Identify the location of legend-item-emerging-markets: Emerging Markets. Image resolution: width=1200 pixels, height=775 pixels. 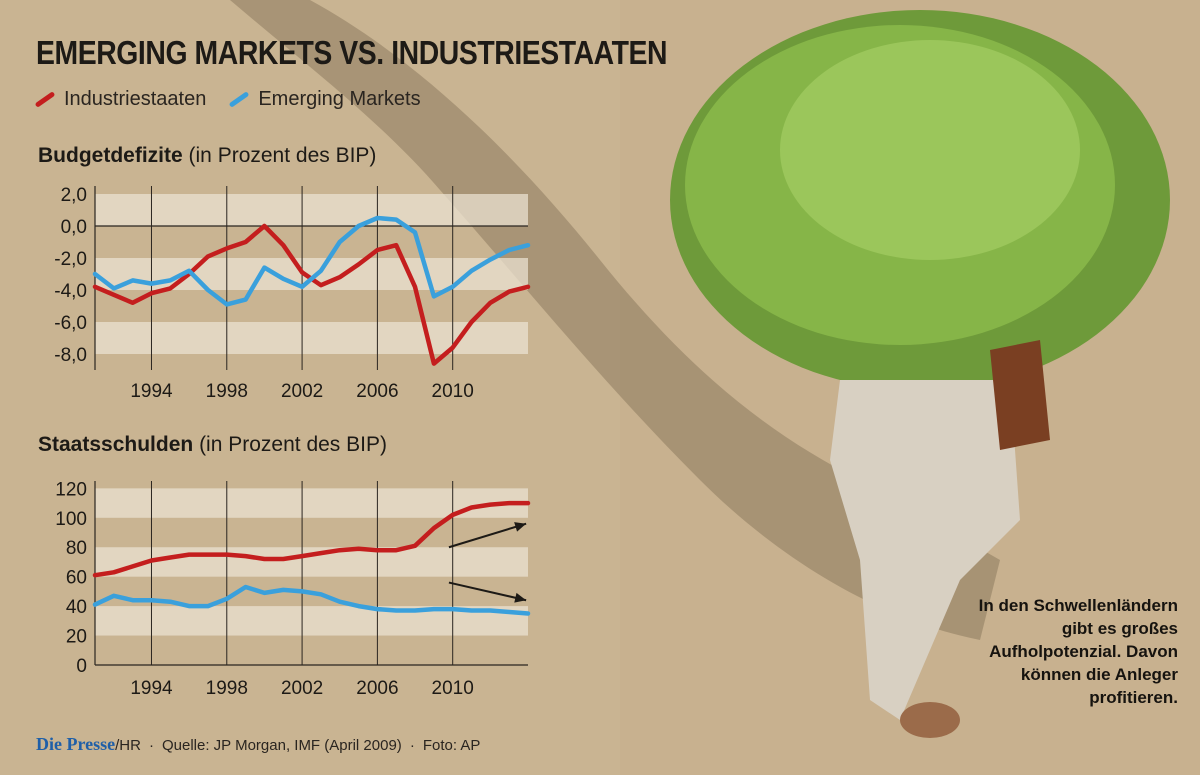
(324, 99).